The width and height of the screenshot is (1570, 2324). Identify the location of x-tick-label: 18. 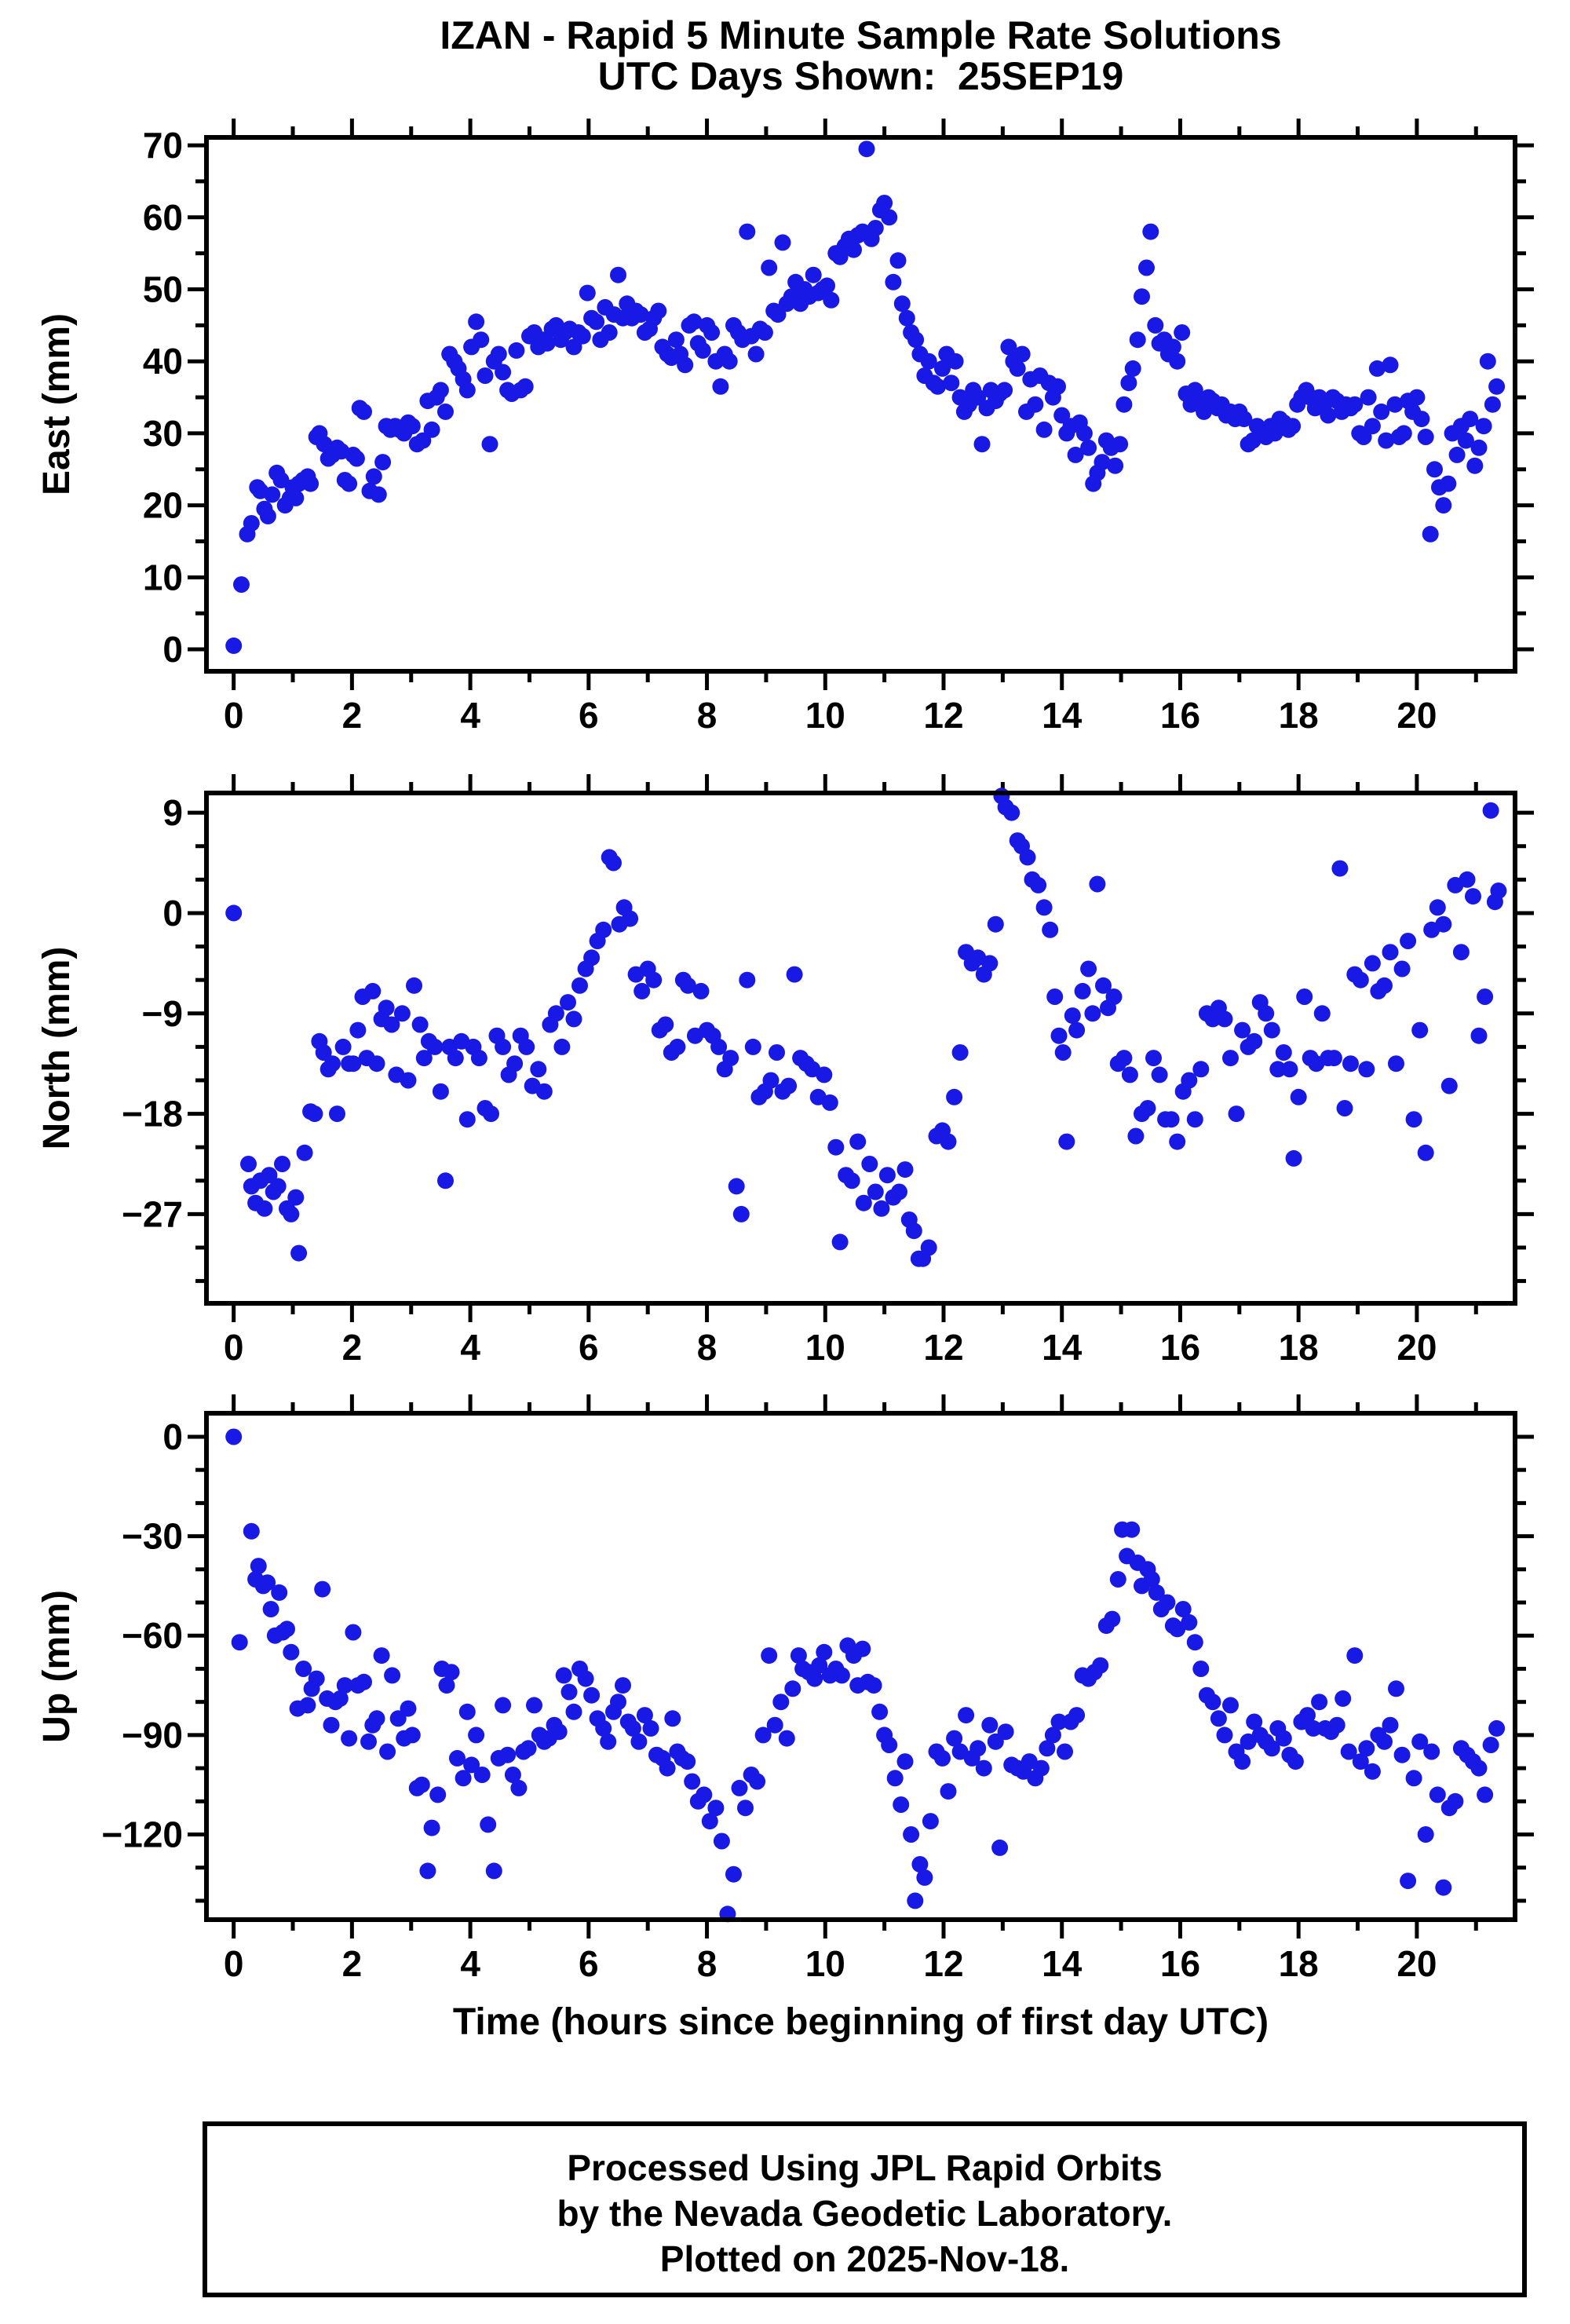
(1299, 1963).